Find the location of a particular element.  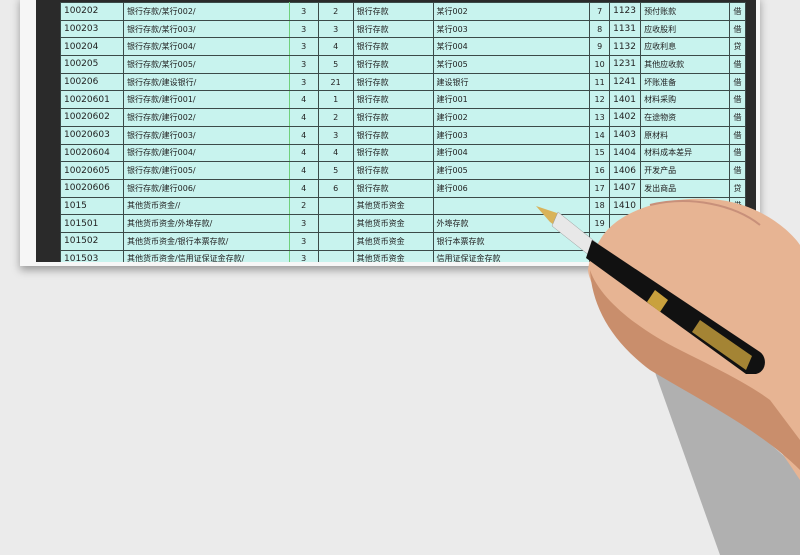

account-path-cell: 银行存款/某行005/ is located at coordinates (206, 64).